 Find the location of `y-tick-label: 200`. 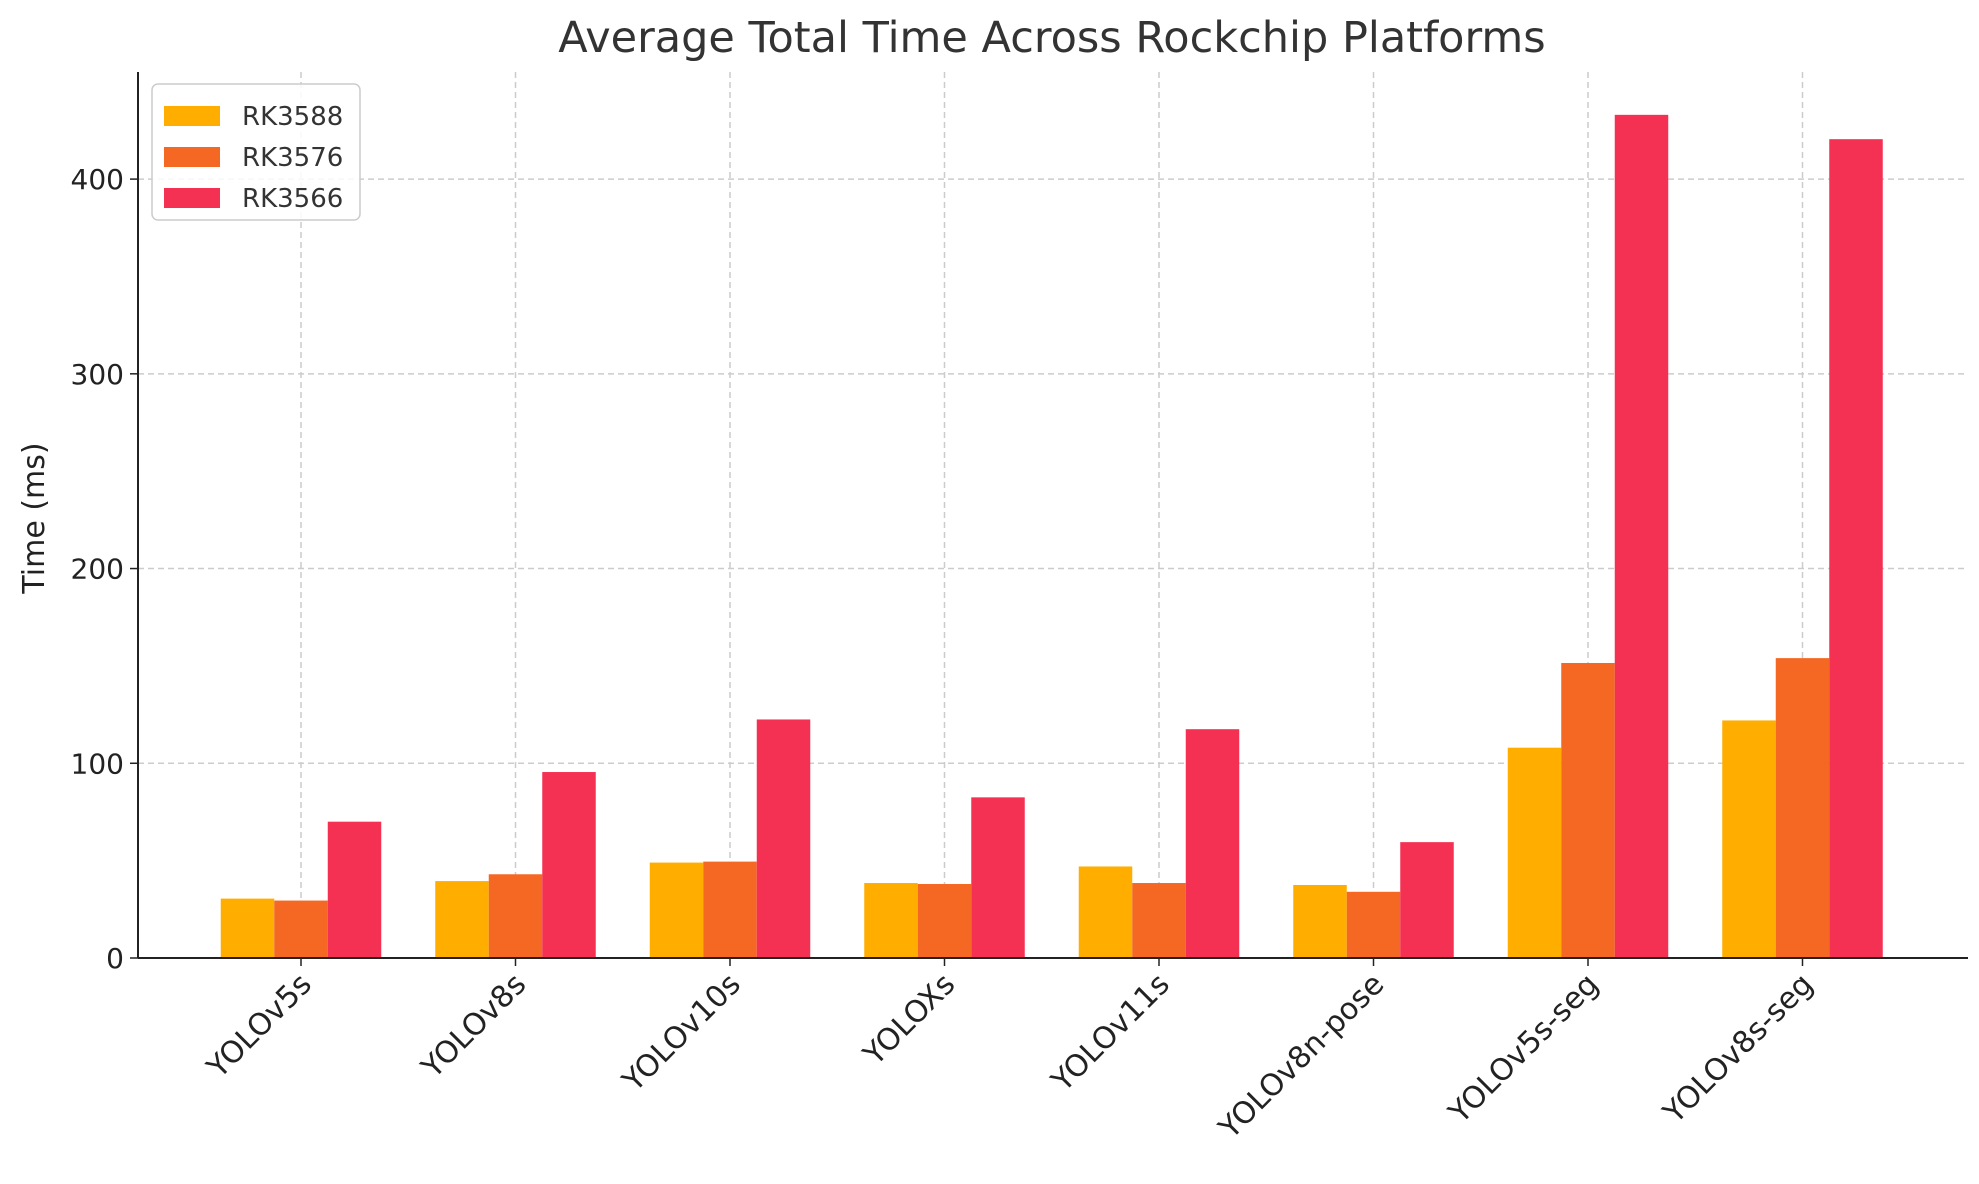

y-tick-label: 200 is located at coordinates (97, 569).